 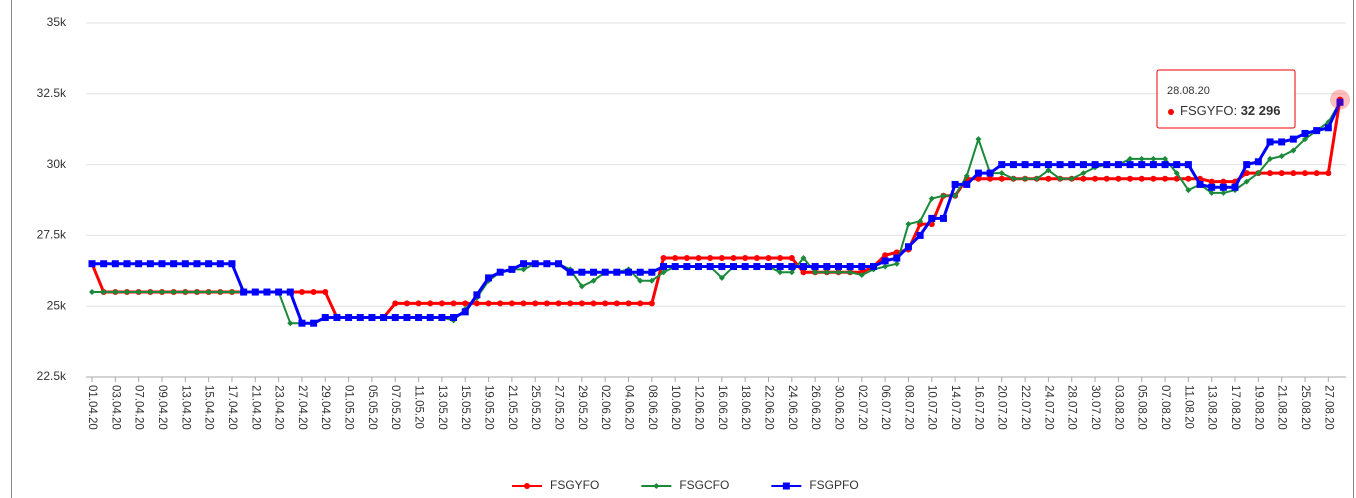 I want to click on y-tick-label: 35k, so click(x=57, y=22).